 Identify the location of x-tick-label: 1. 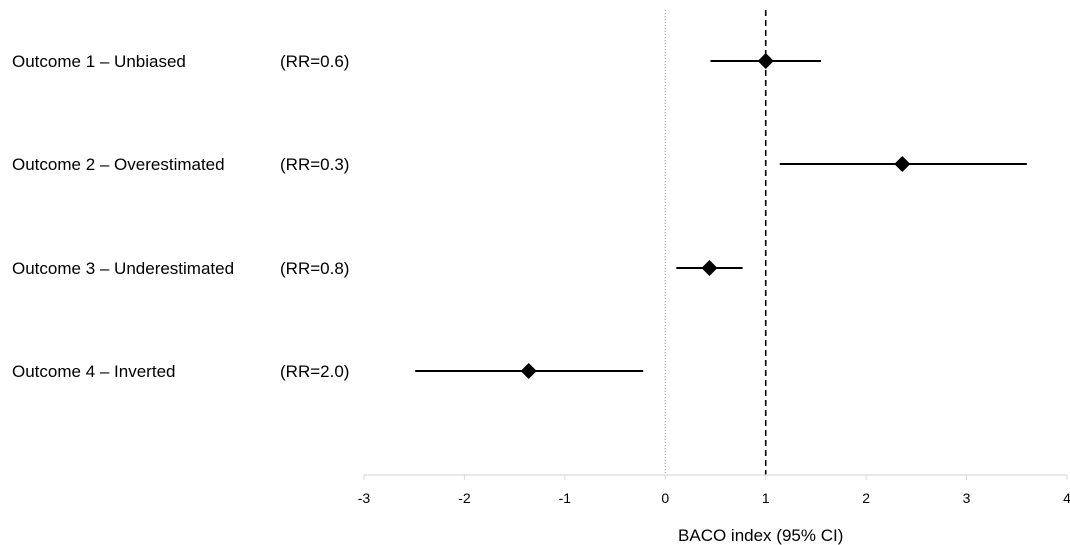
(766, 498).